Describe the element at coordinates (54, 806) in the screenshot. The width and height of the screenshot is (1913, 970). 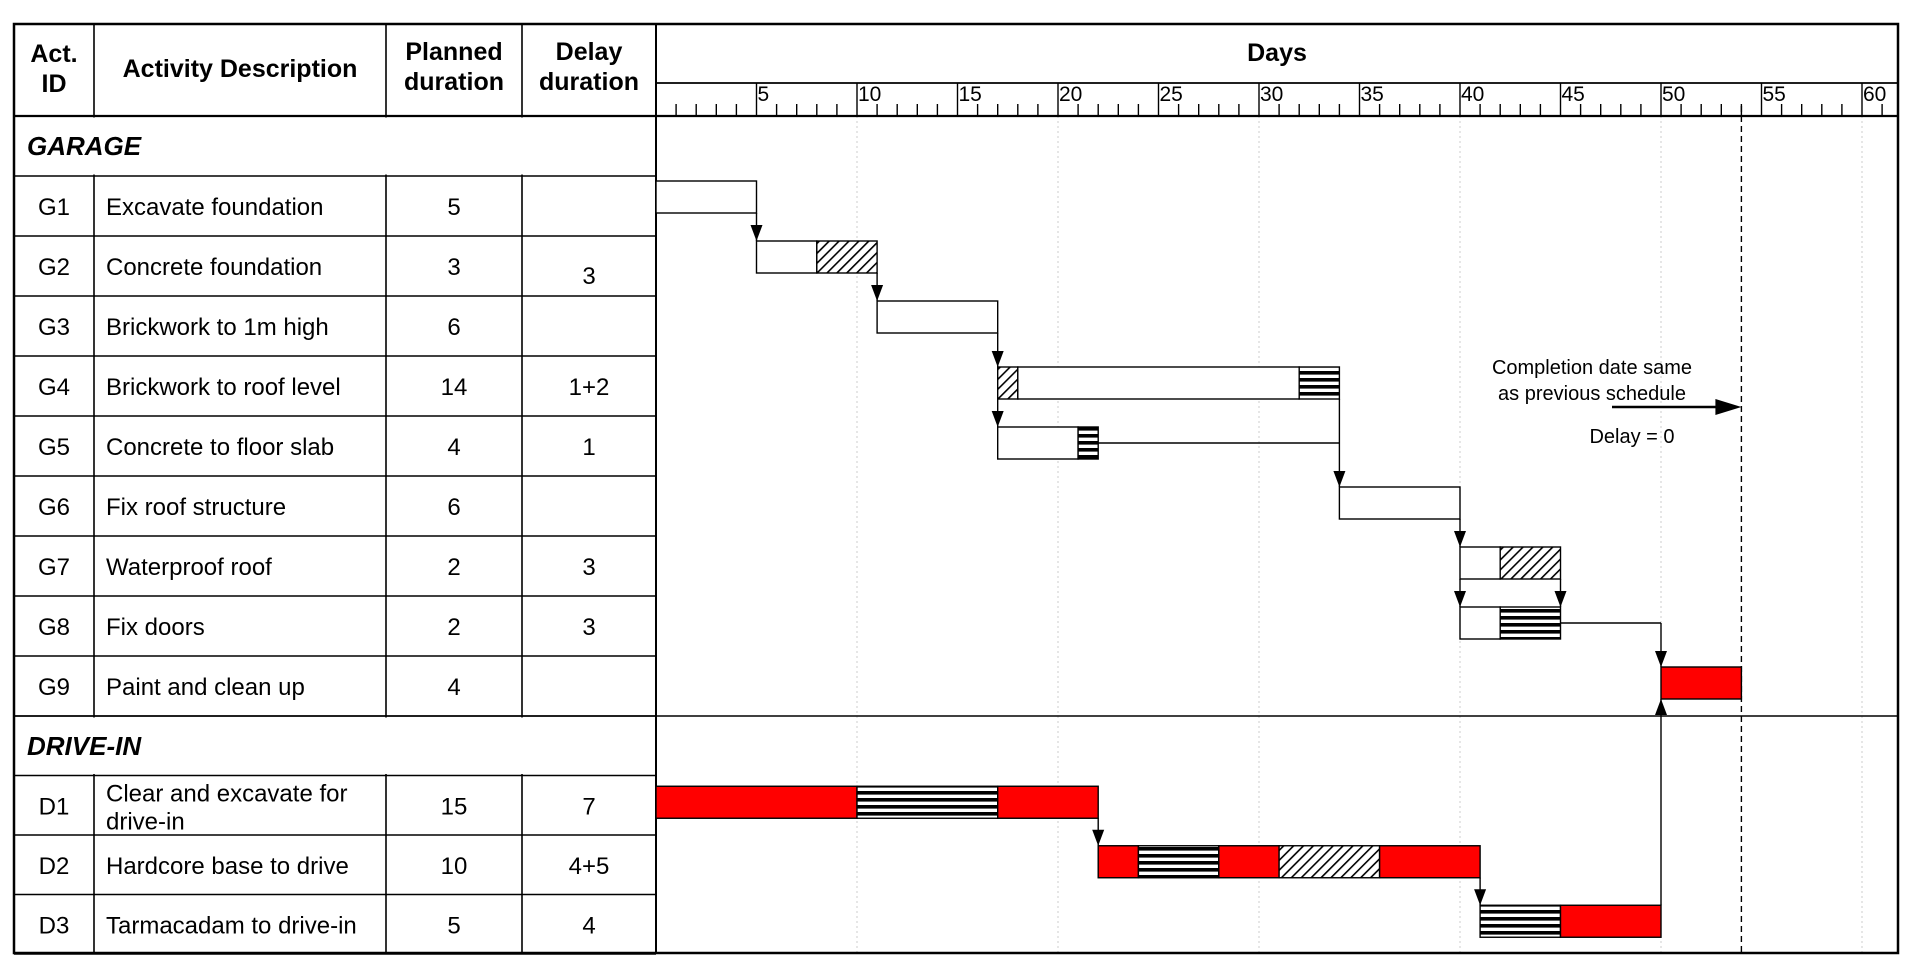
I see `activity-id: D1` at that location.